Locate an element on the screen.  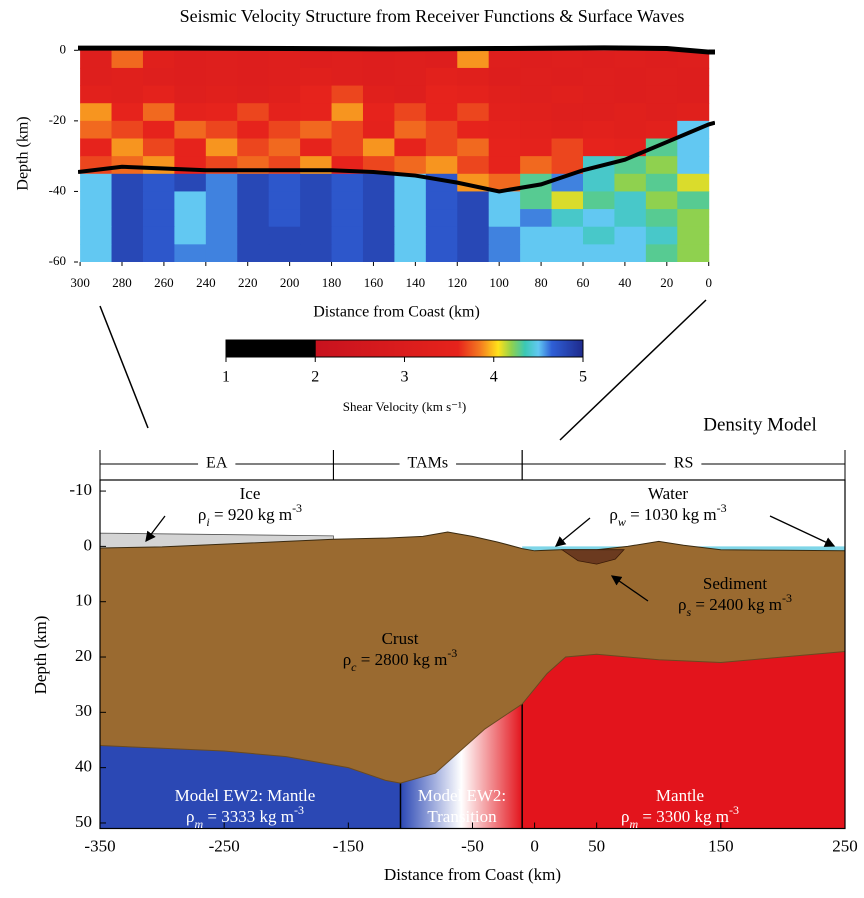
x-tick-label: -50 is located at coordinates (472, 845).